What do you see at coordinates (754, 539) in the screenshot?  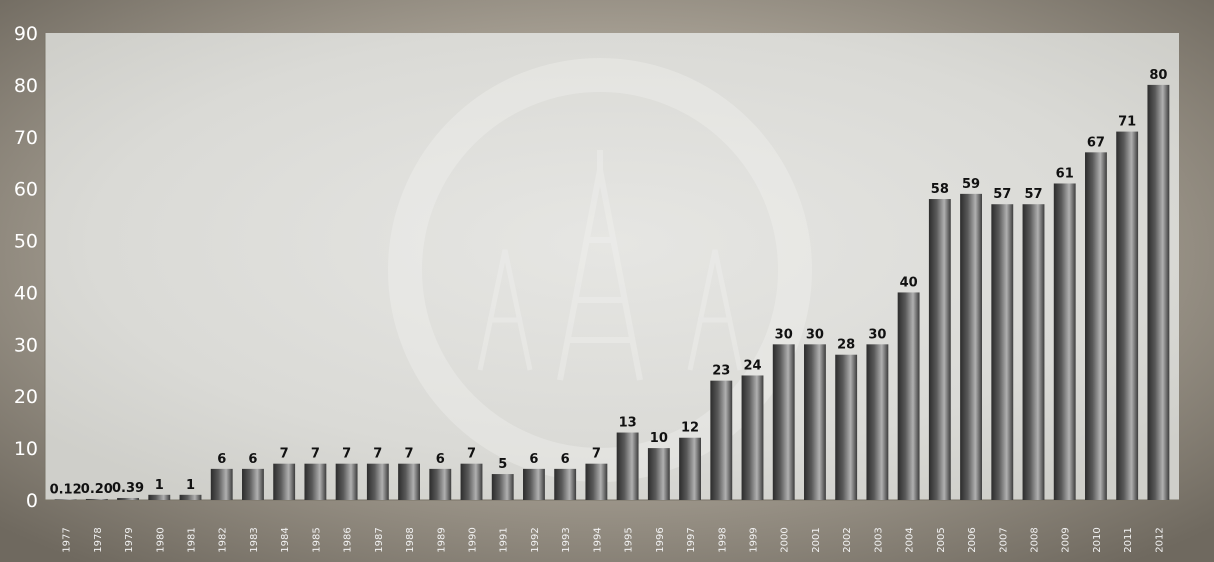 I see `x-tick-label: 1999` at bounding box center [754, 539].